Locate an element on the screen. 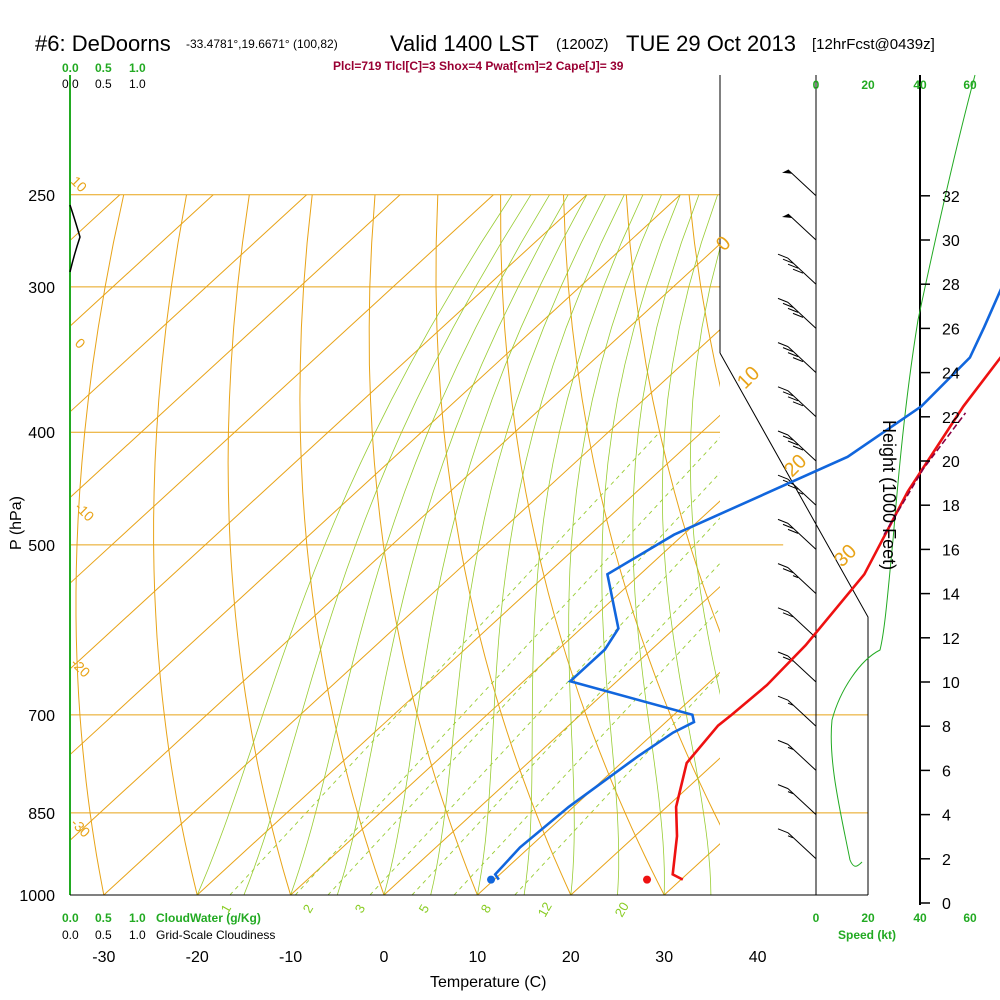 This screenshot has height=1000, width=1000. mixing-ratio-label-8: 8 is located at coordinates (486, 909).